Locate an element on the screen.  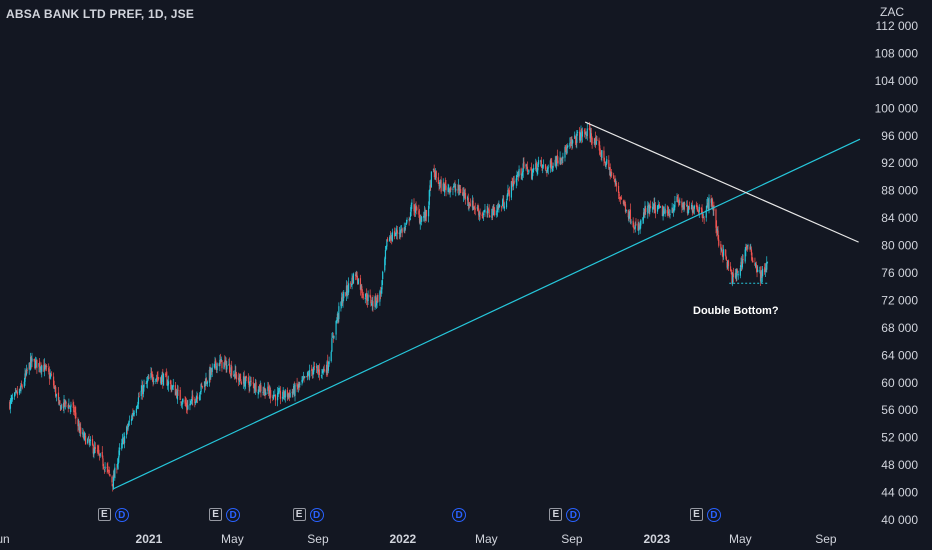
double-bottom-annotation: Double Bottom? is located at coordinates (736, 311).